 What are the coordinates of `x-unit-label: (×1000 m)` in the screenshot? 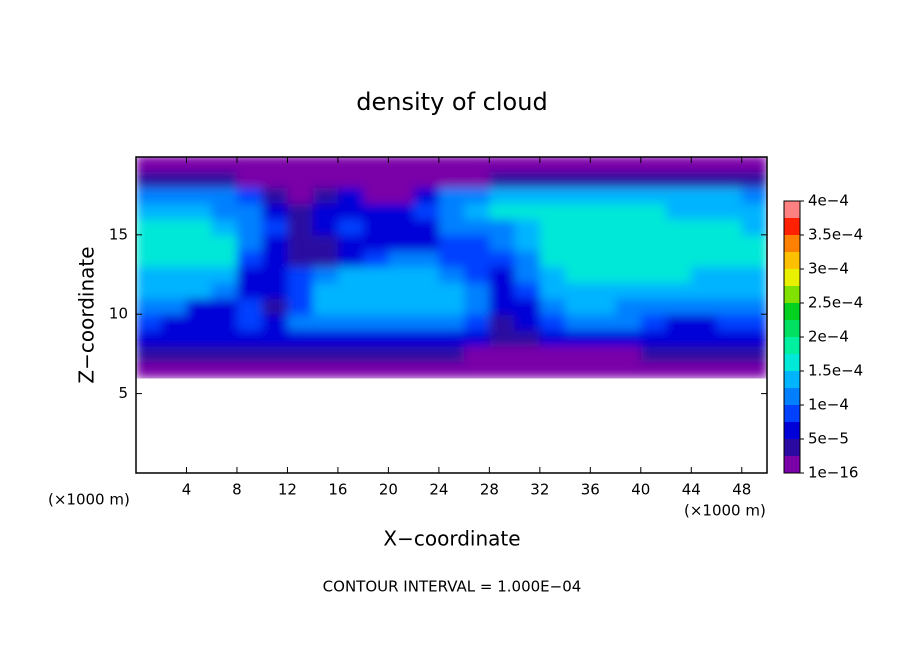 It's located at (725, 511).